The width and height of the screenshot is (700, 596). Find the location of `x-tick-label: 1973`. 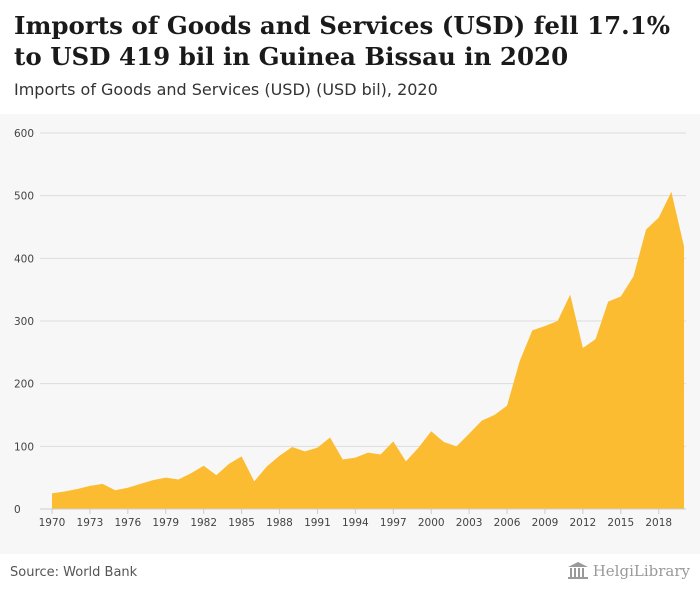

x-tick-label: 1973 is located at coordinates (90, 523).